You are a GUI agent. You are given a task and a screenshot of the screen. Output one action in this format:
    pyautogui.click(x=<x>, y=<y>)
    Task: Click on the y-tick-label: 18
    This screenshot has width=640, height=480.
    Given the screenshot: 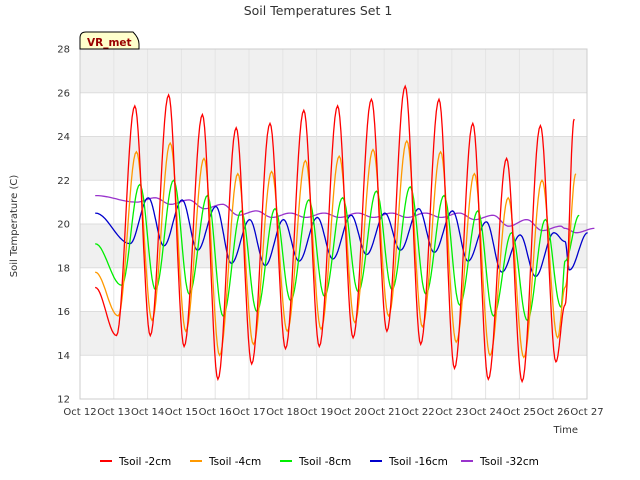 What is the action you would take?
    pyautogui.click(x=63, y=268)
    